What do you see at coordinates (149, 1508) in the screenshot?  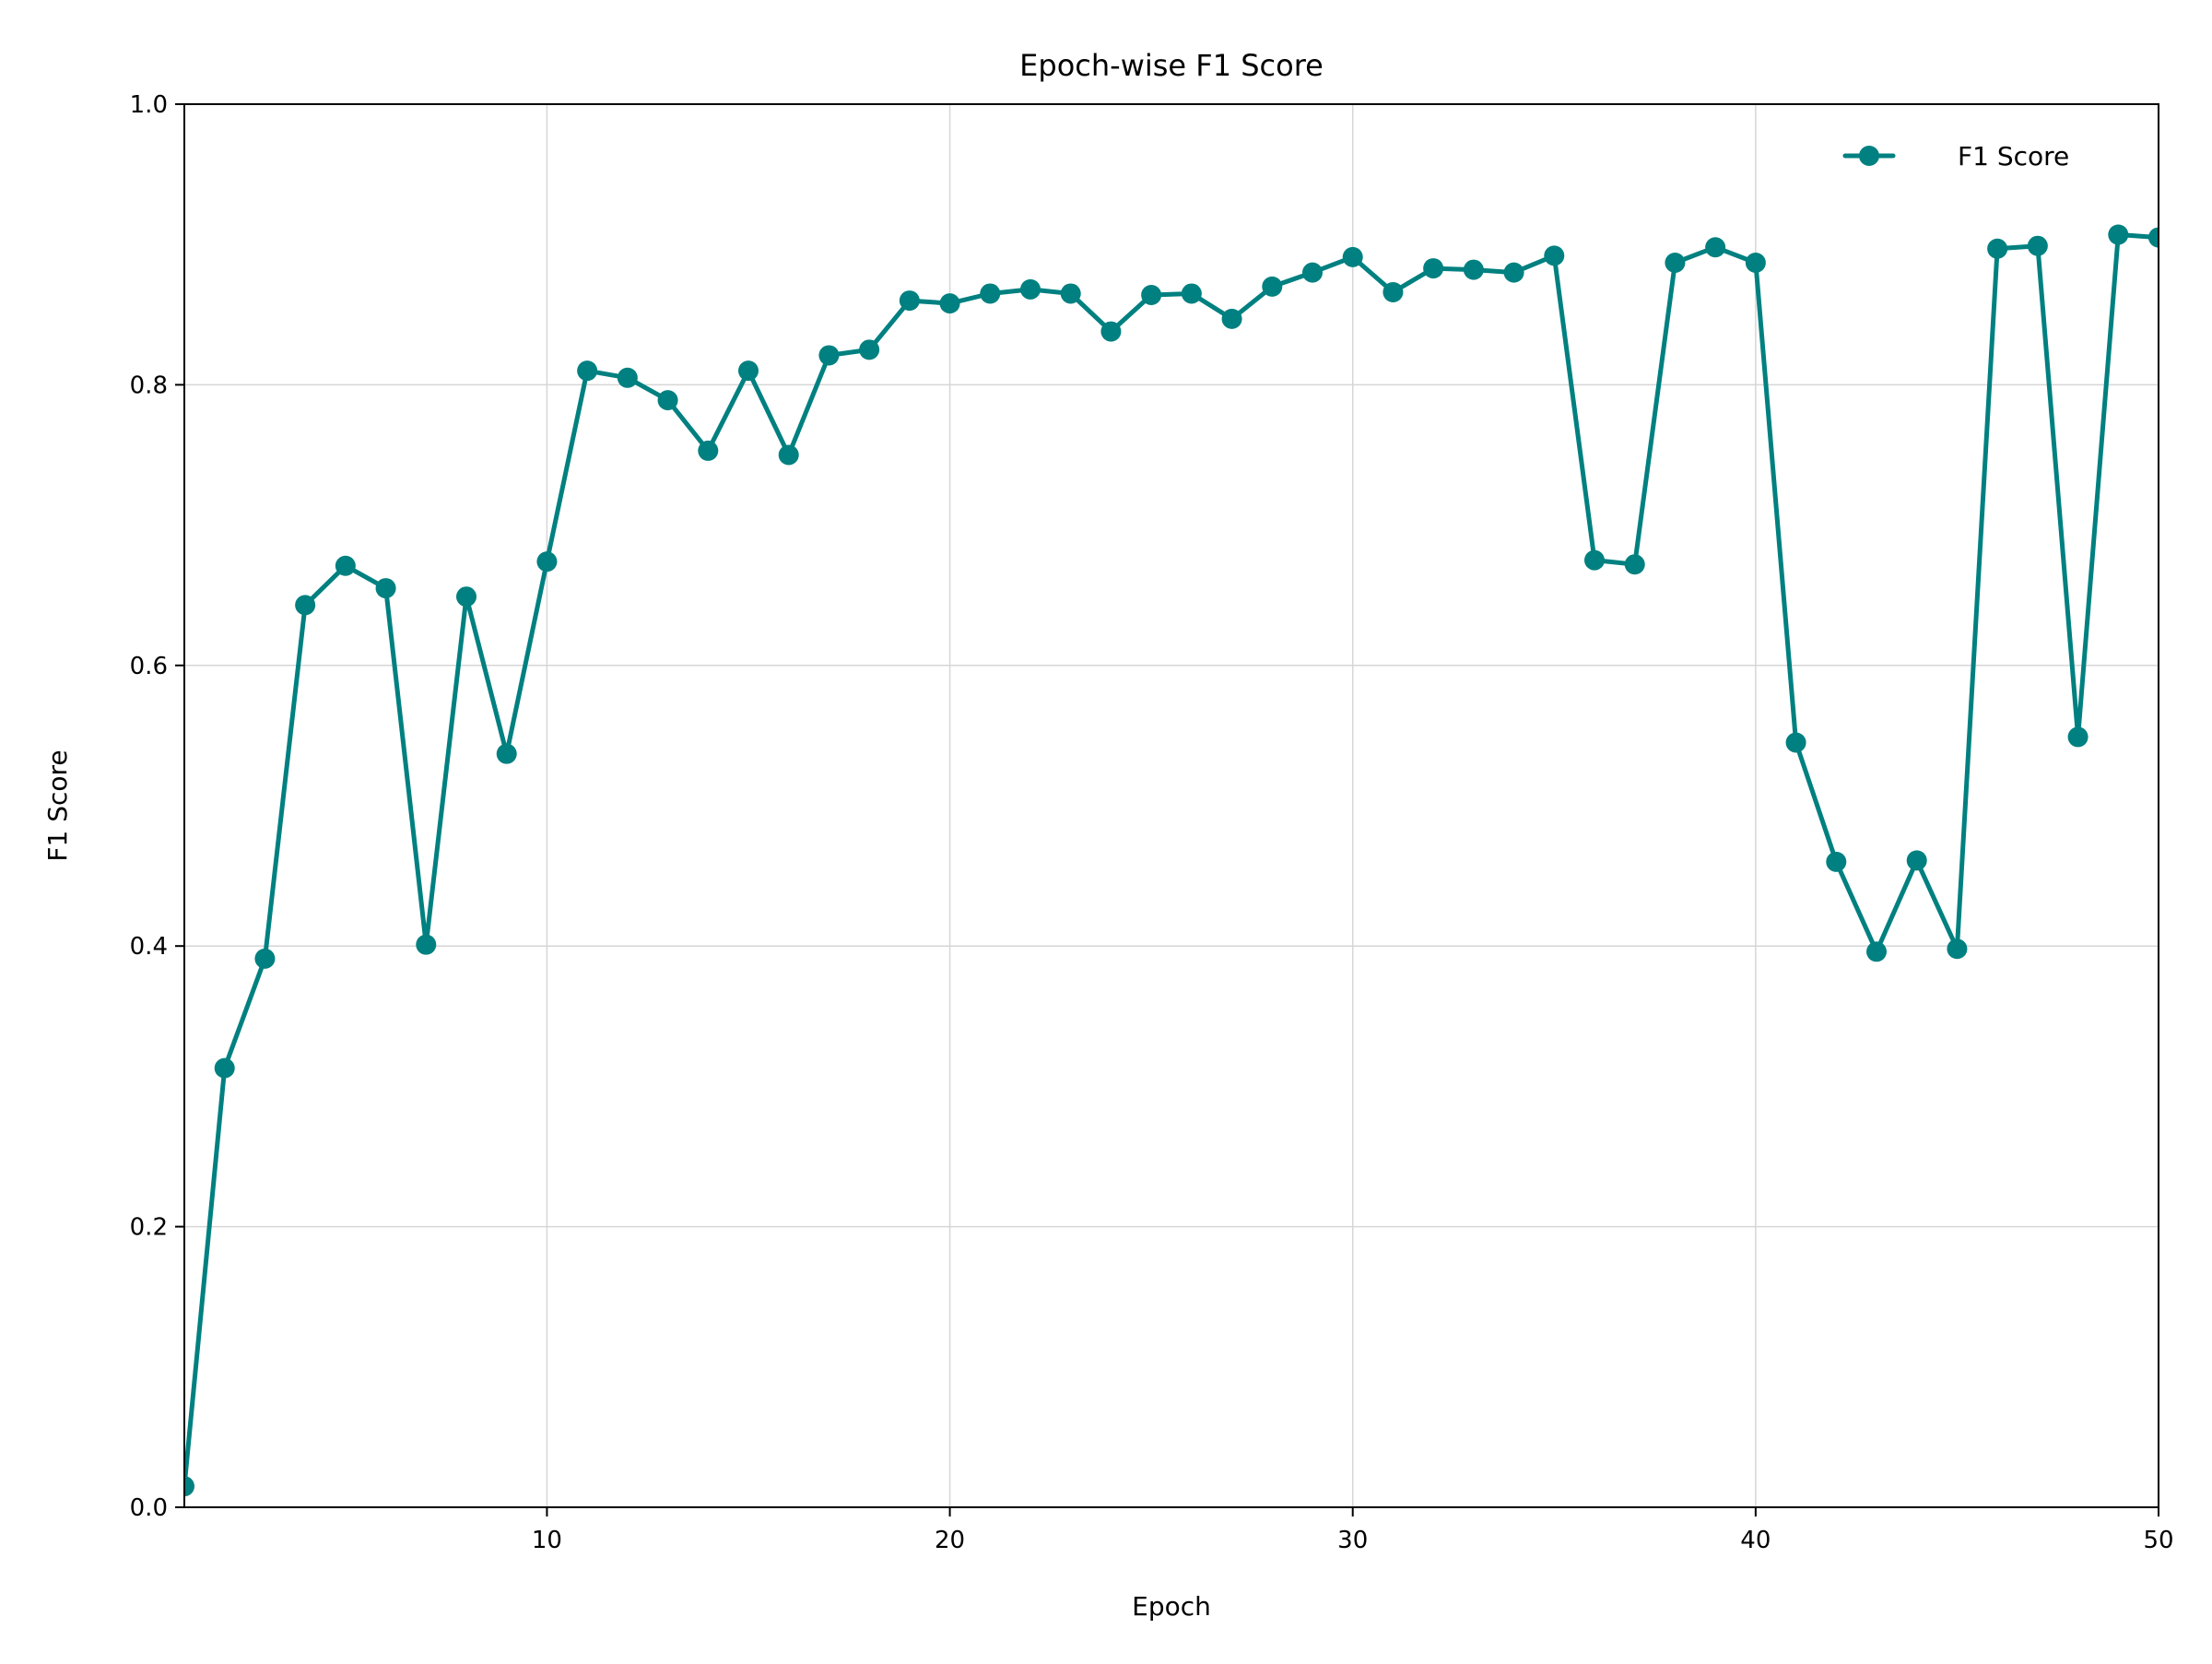 I see `y-tick-label: 0.0` at bounding box center [149, 1508].